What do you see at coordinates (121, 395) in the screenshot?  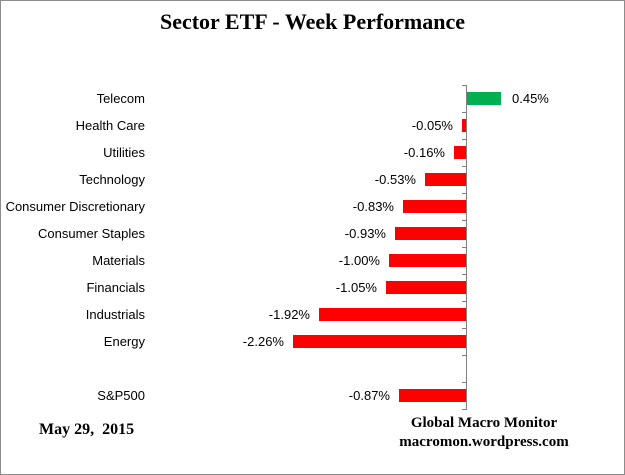 I see `category-label: S&P500` at bounding box center [121, 395].